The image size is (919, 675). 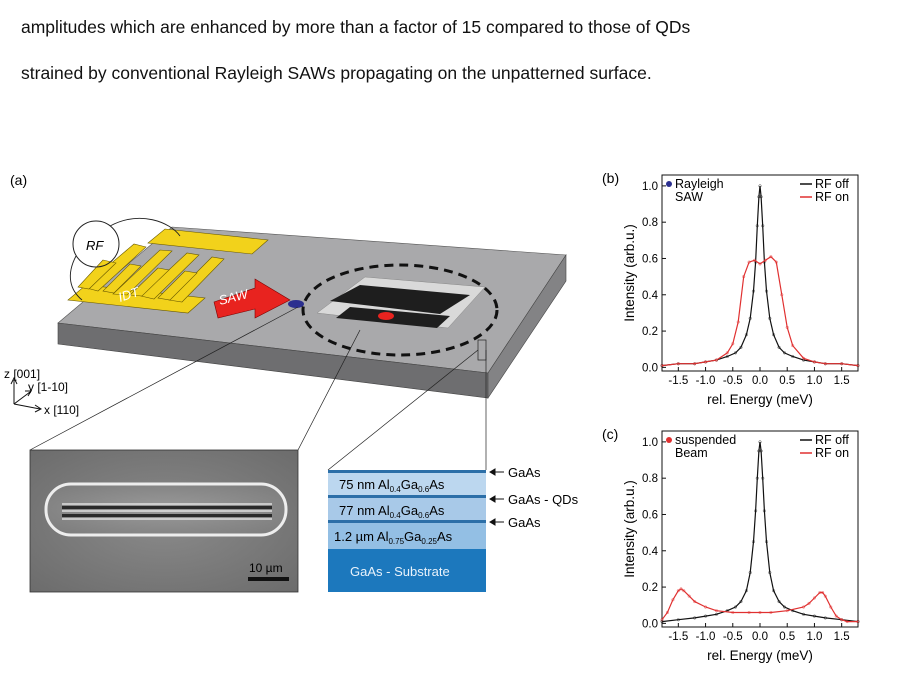 What do you see at coordinates (527, 326) in the screenshot?
I see `device-side-face` at bounding box center [527, 326].